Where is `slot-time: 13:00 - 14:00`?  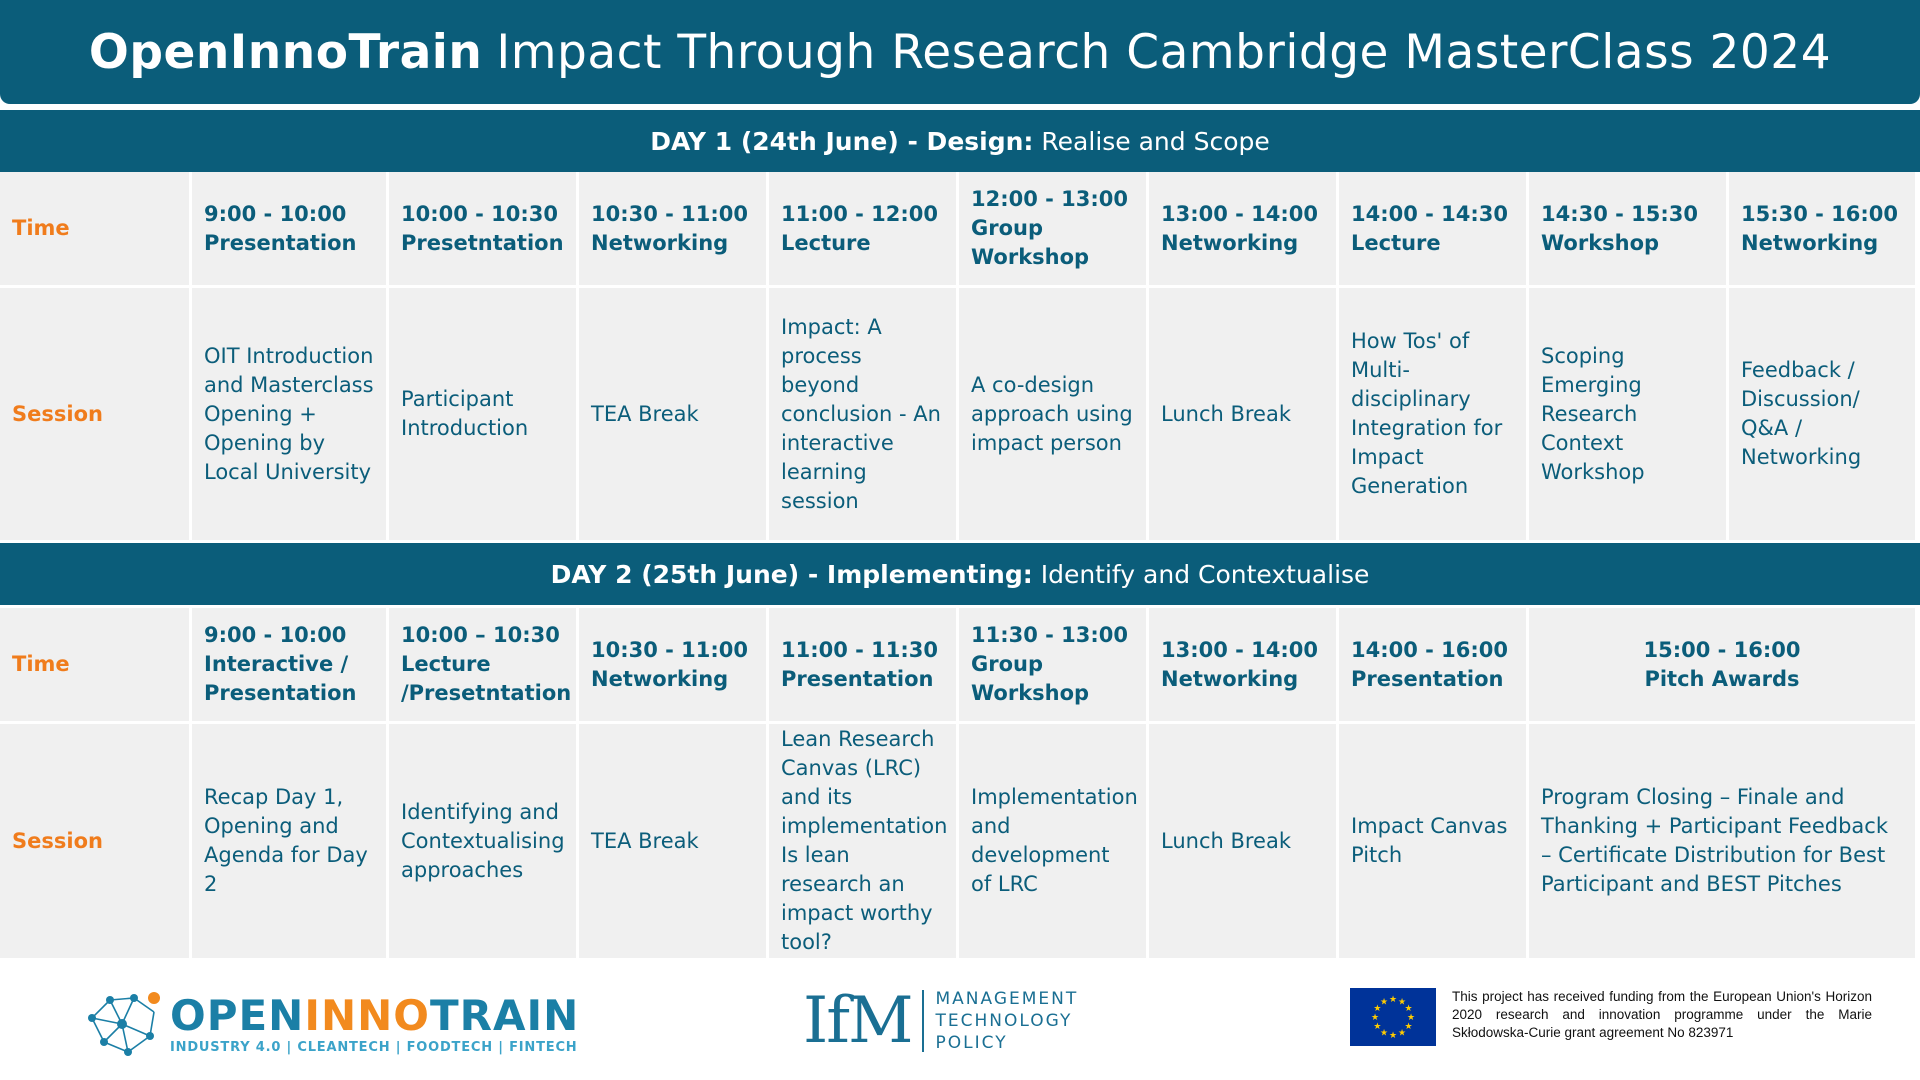
slot-time: 13:00 - 14:00 is located at coordinates (1240, 649).